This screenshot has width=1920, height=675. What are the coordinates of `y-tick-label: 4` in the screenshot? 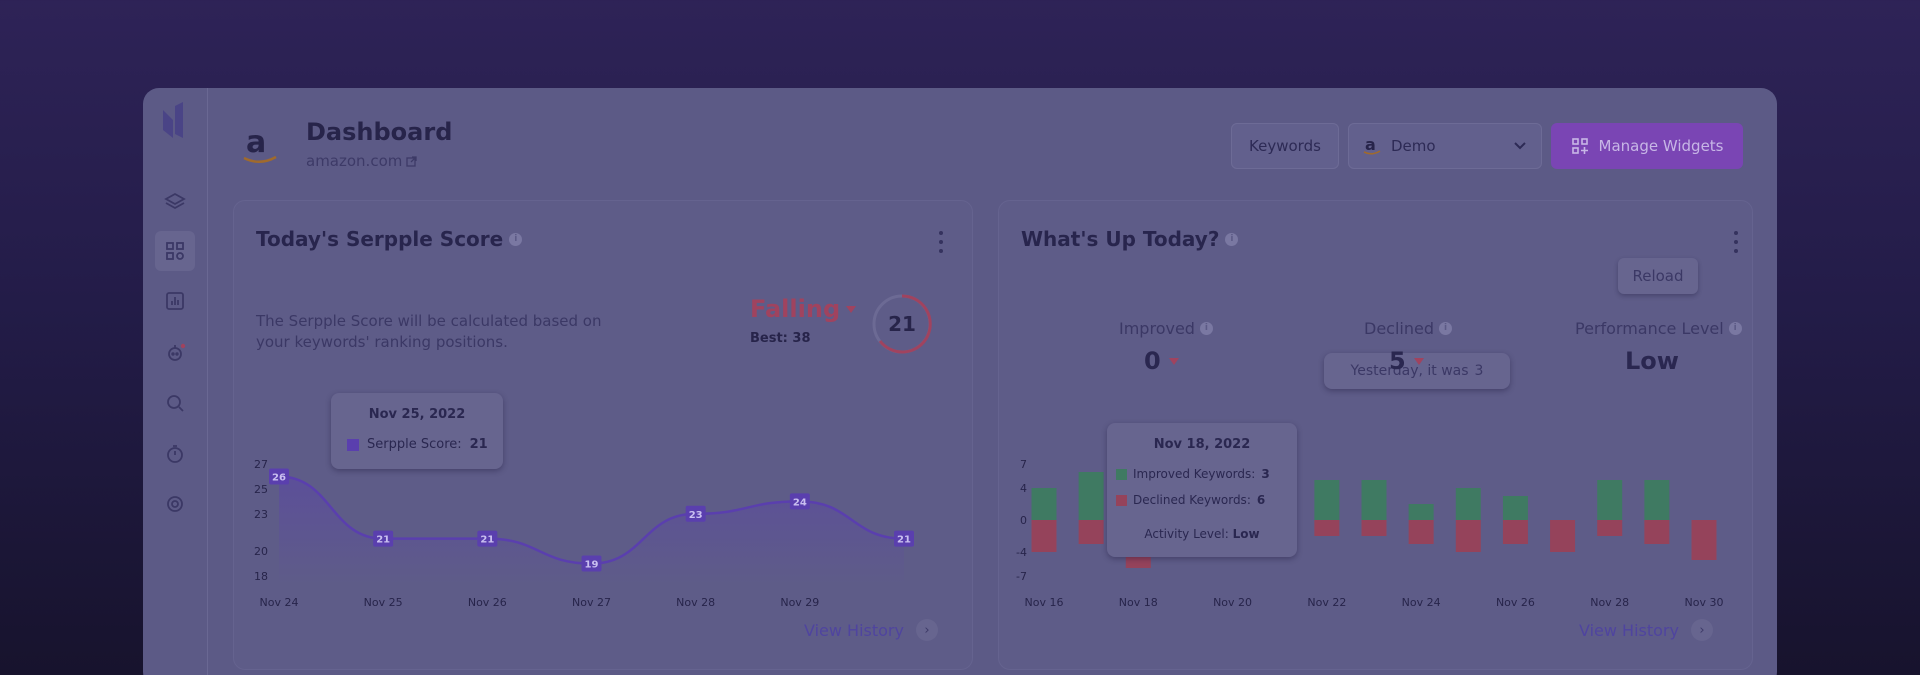 It's located at (1023, 488).